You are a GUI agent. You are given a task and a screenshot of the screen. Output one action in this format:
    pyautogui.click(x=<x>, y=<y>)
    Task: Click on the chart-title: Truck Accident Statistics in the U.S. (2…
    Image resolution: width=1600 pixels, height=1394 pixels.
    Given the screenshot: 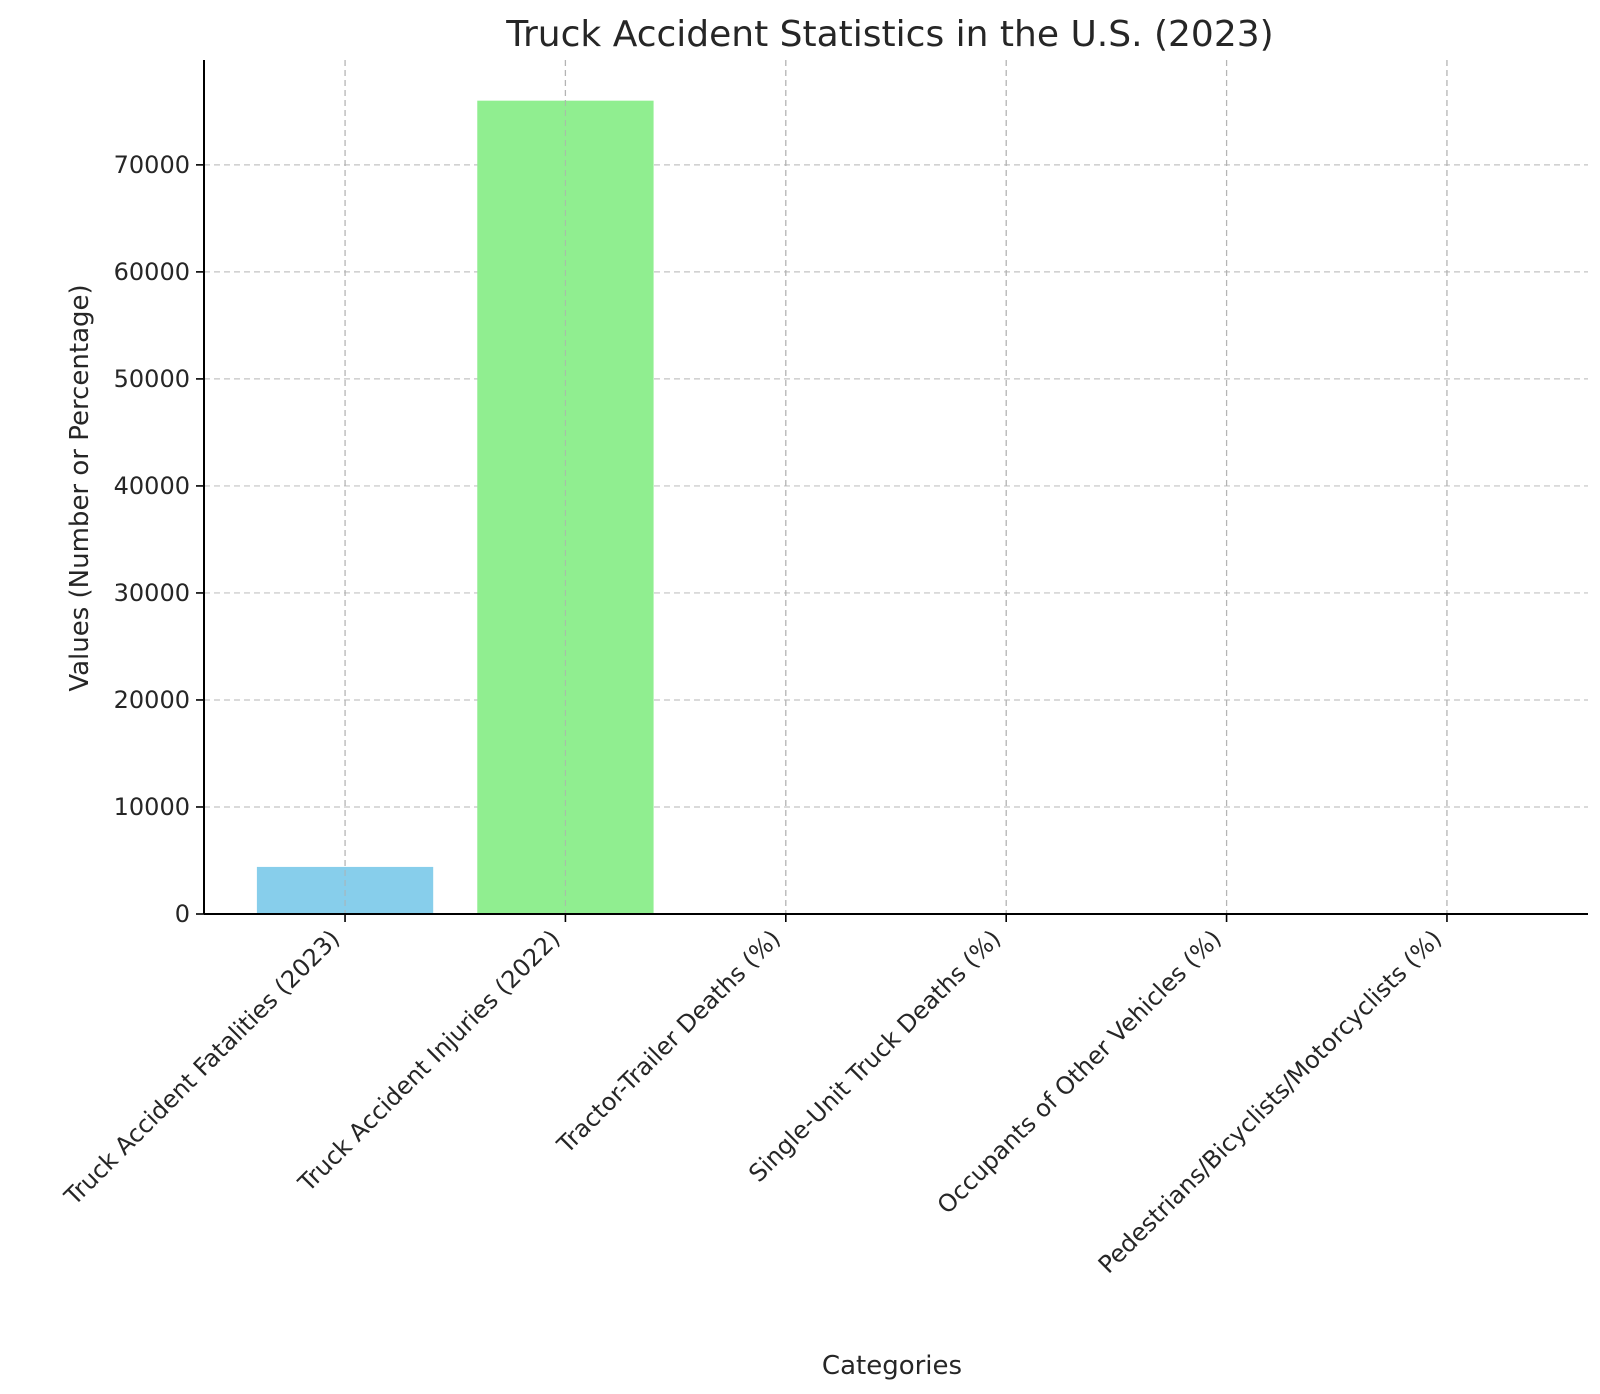 What is the action you would take?
    pyautogui.click(x=889, y=34)
    